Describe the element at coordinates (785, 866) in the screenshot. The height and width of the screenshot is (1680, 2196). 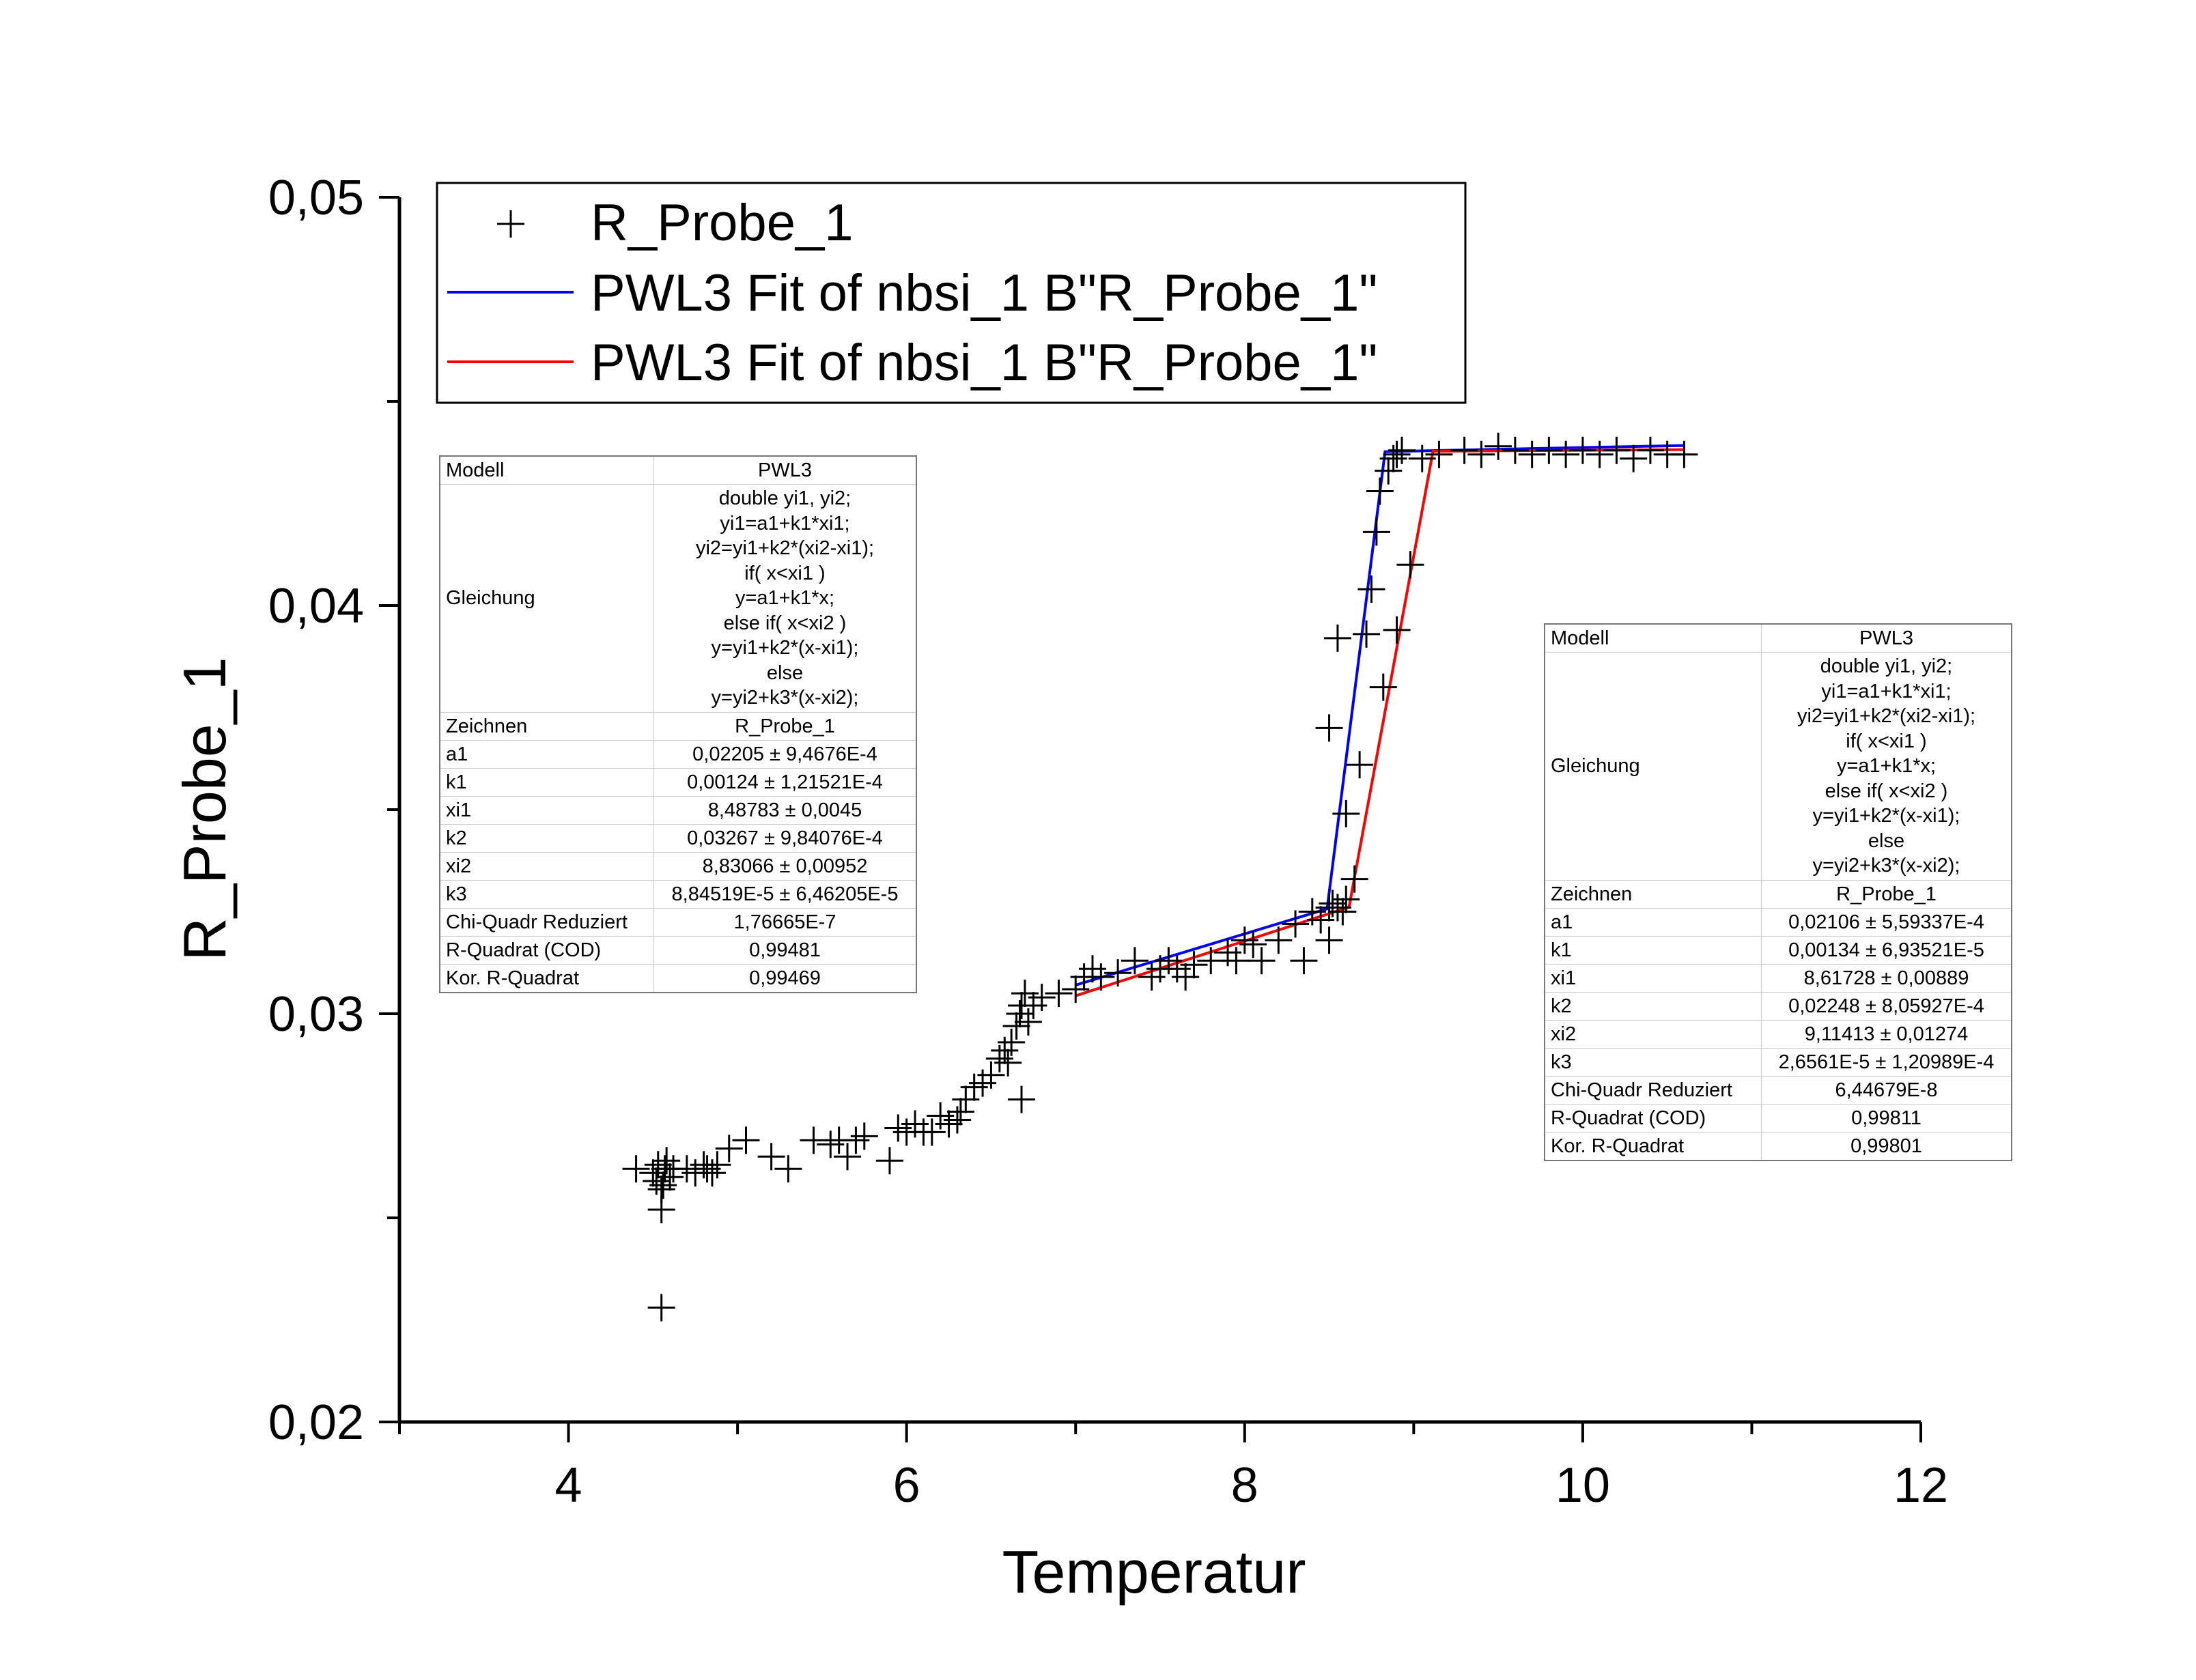
I see `row-value: 8,83066 ± 0,00952` at that location.